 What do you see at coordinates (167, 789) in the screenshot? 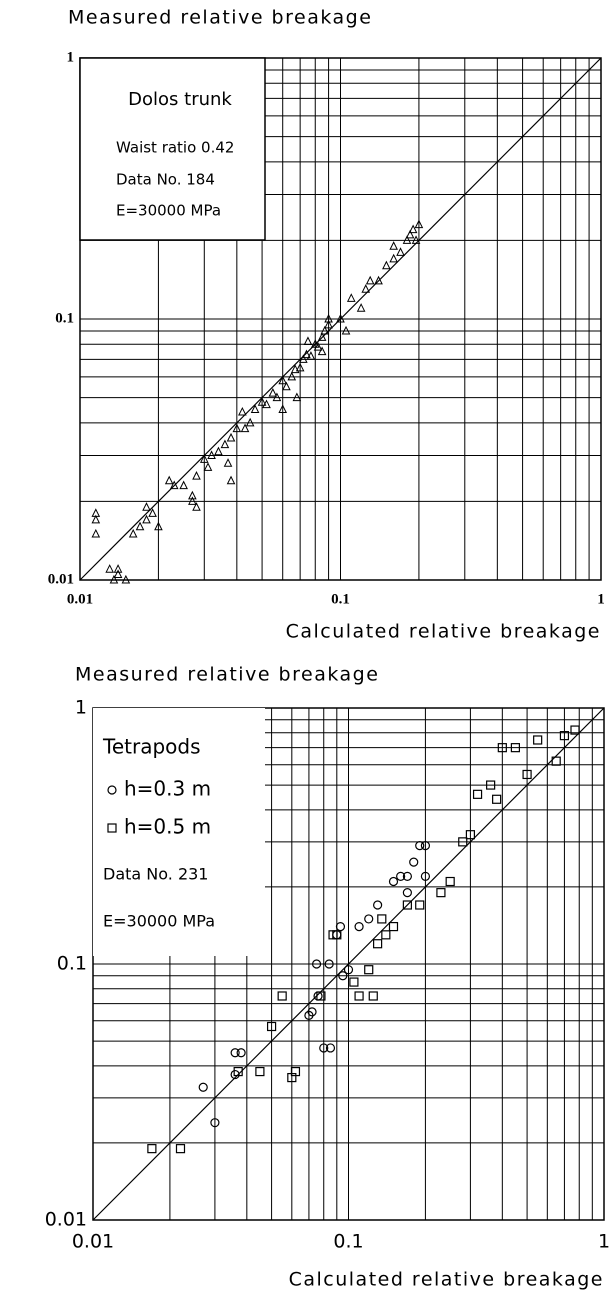
I see `legend-label: h=0.3 m` at bounding box center [167, 789].